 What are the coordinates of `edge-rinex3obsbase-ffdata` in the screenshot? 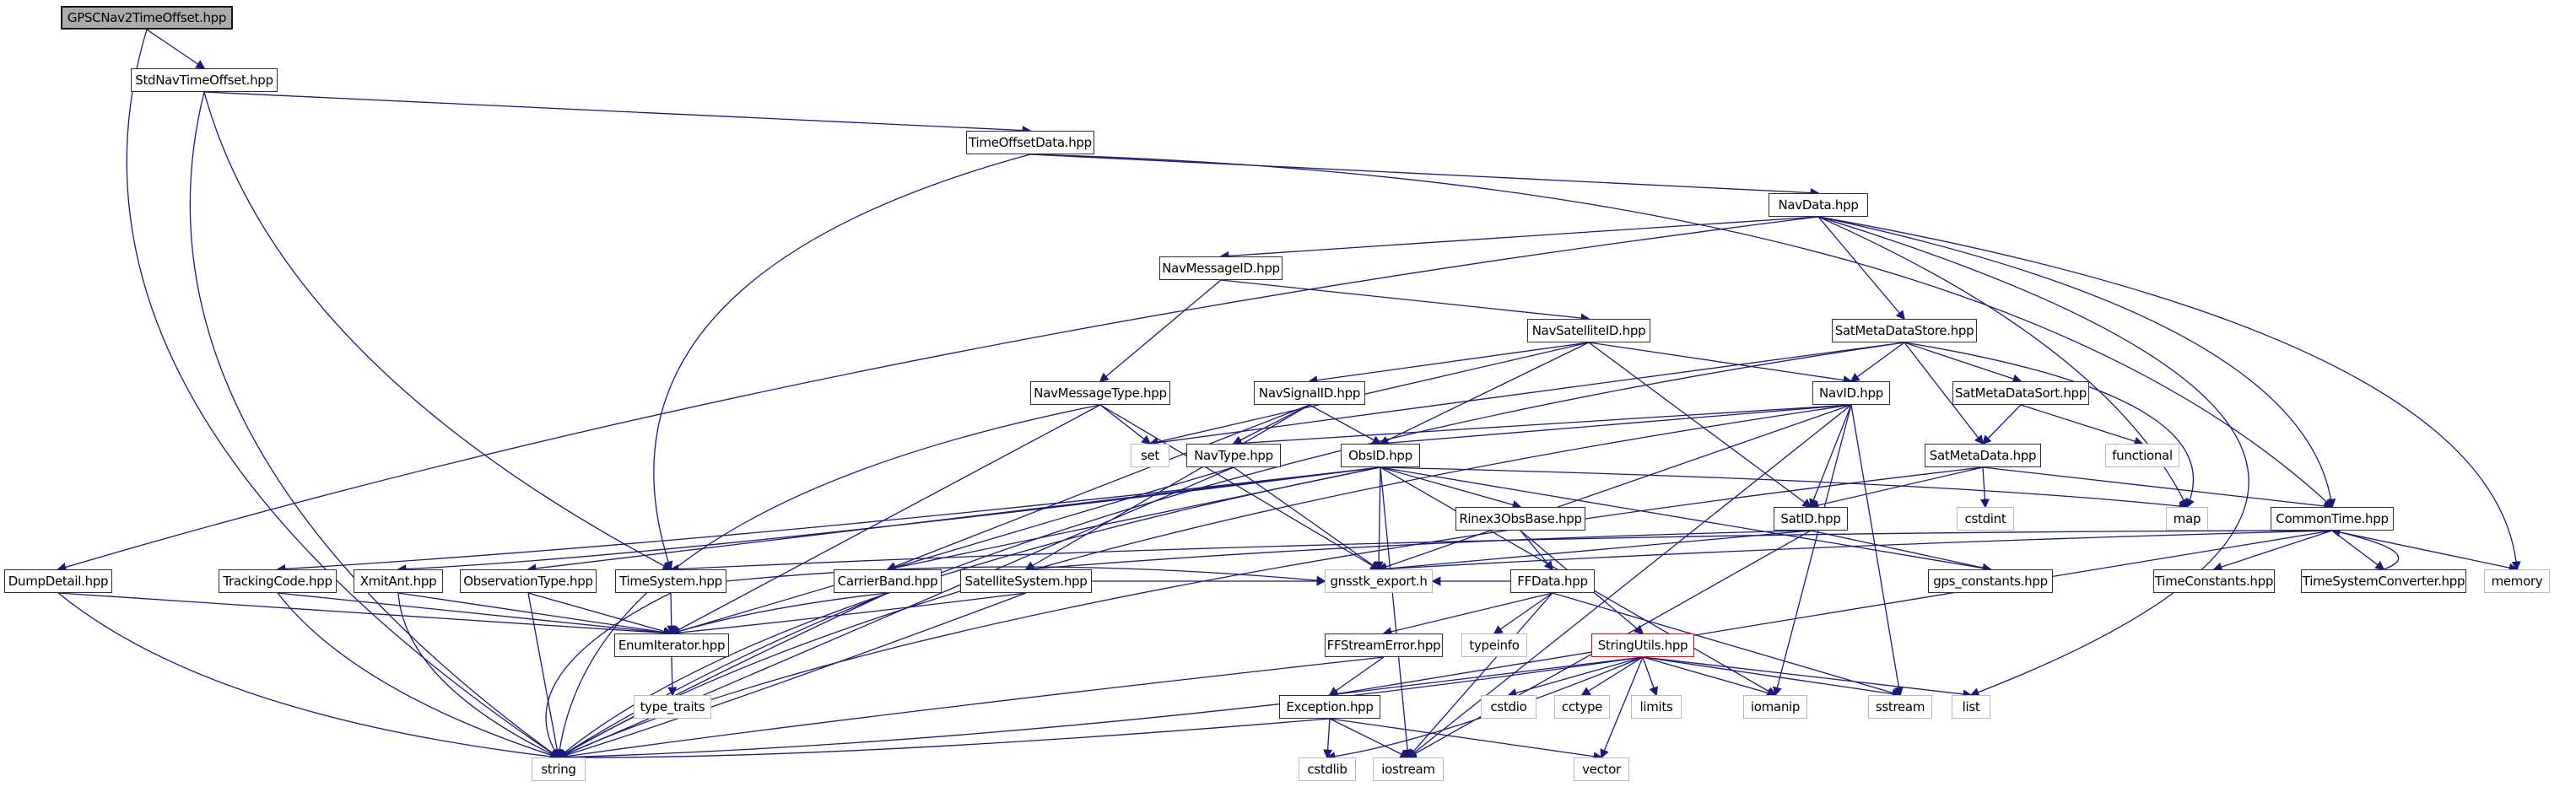 It's located at (1537, 550).